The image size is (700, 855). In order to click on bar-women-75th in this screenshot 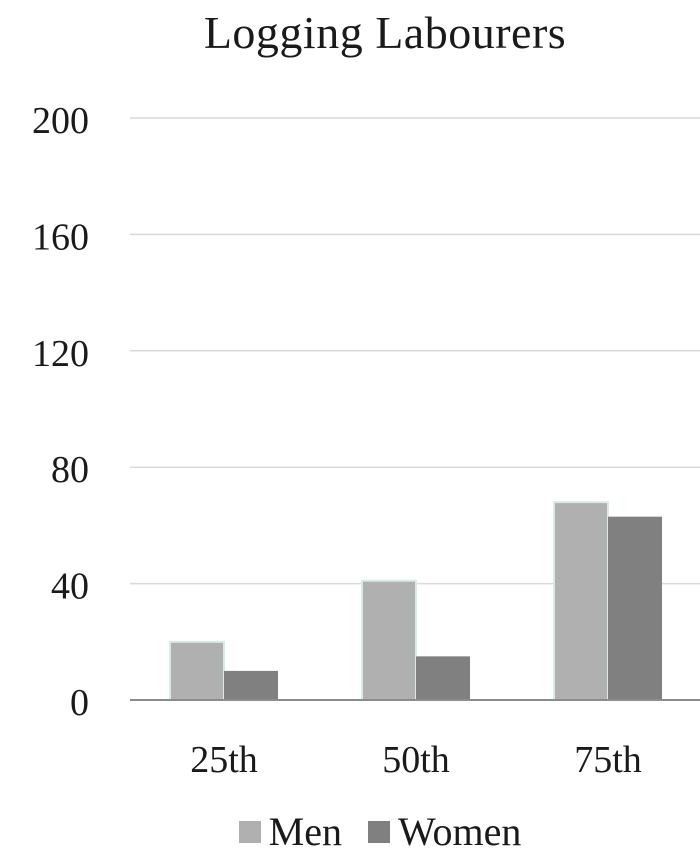, I will do `click(635, 608)`.